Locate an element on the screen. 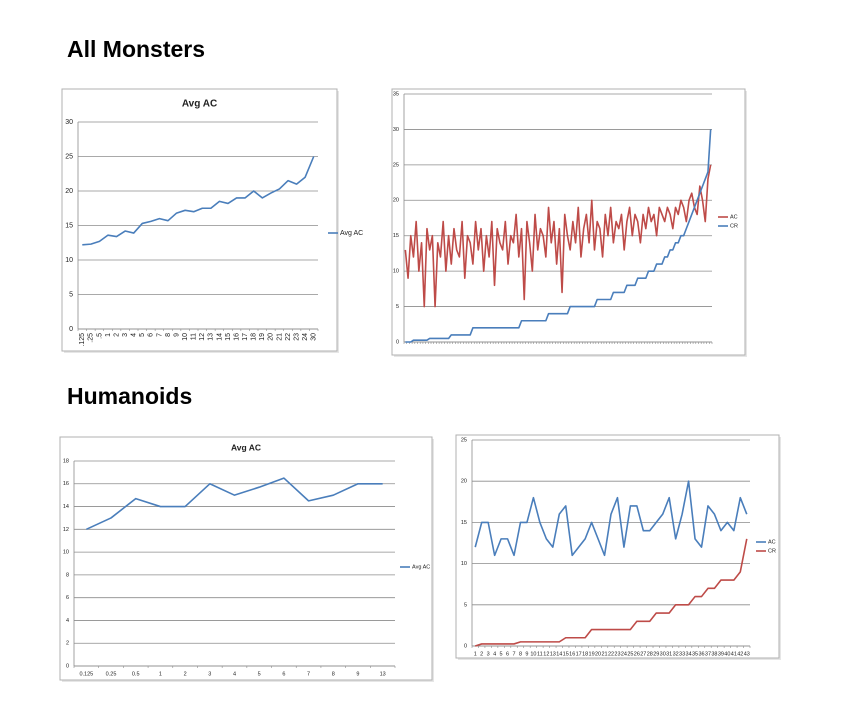 The width and height of the screenshot is (864, 712). x-tick-label: 19 is located at coordinates (262, 337).